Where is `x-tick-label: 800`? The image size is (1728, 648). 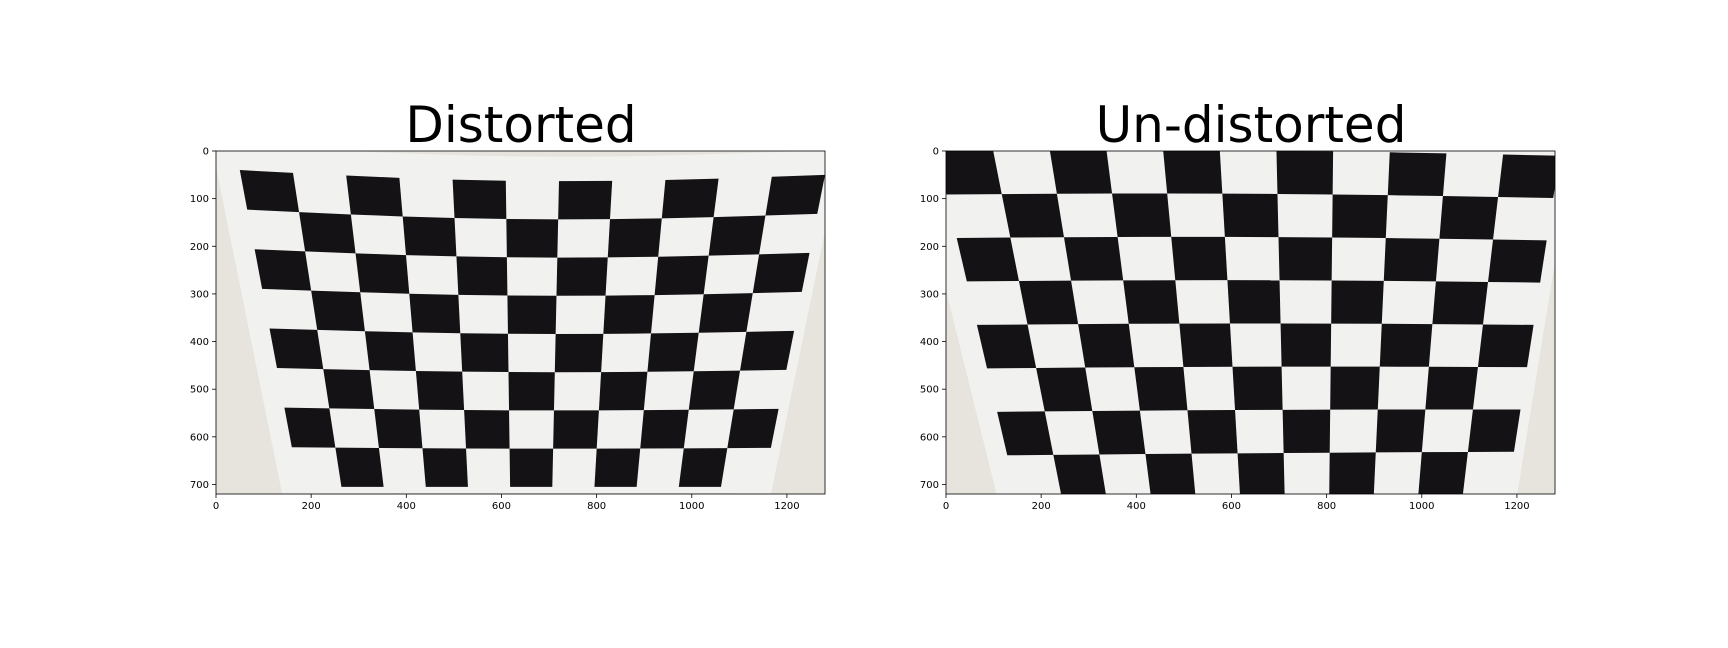 x-tick-label: 800 is located at coordinates (1326, 506).